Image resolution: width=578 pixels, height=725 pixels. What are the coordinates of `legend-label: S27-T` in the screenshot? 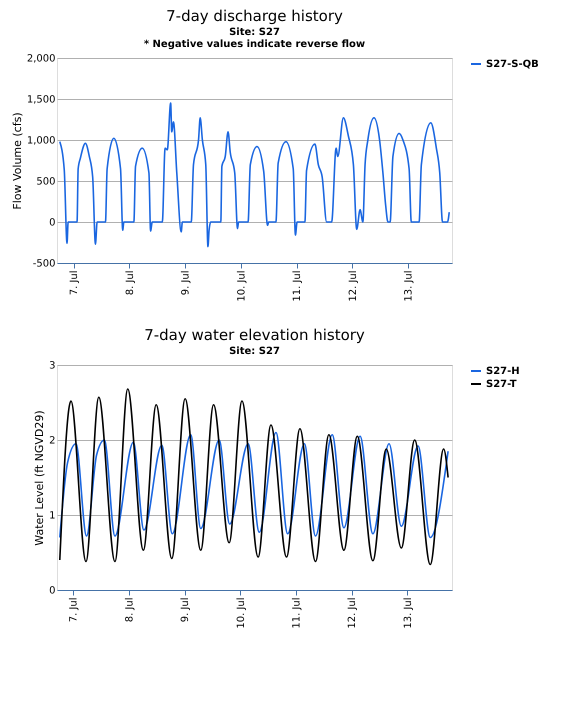 It's located at (501, 384).